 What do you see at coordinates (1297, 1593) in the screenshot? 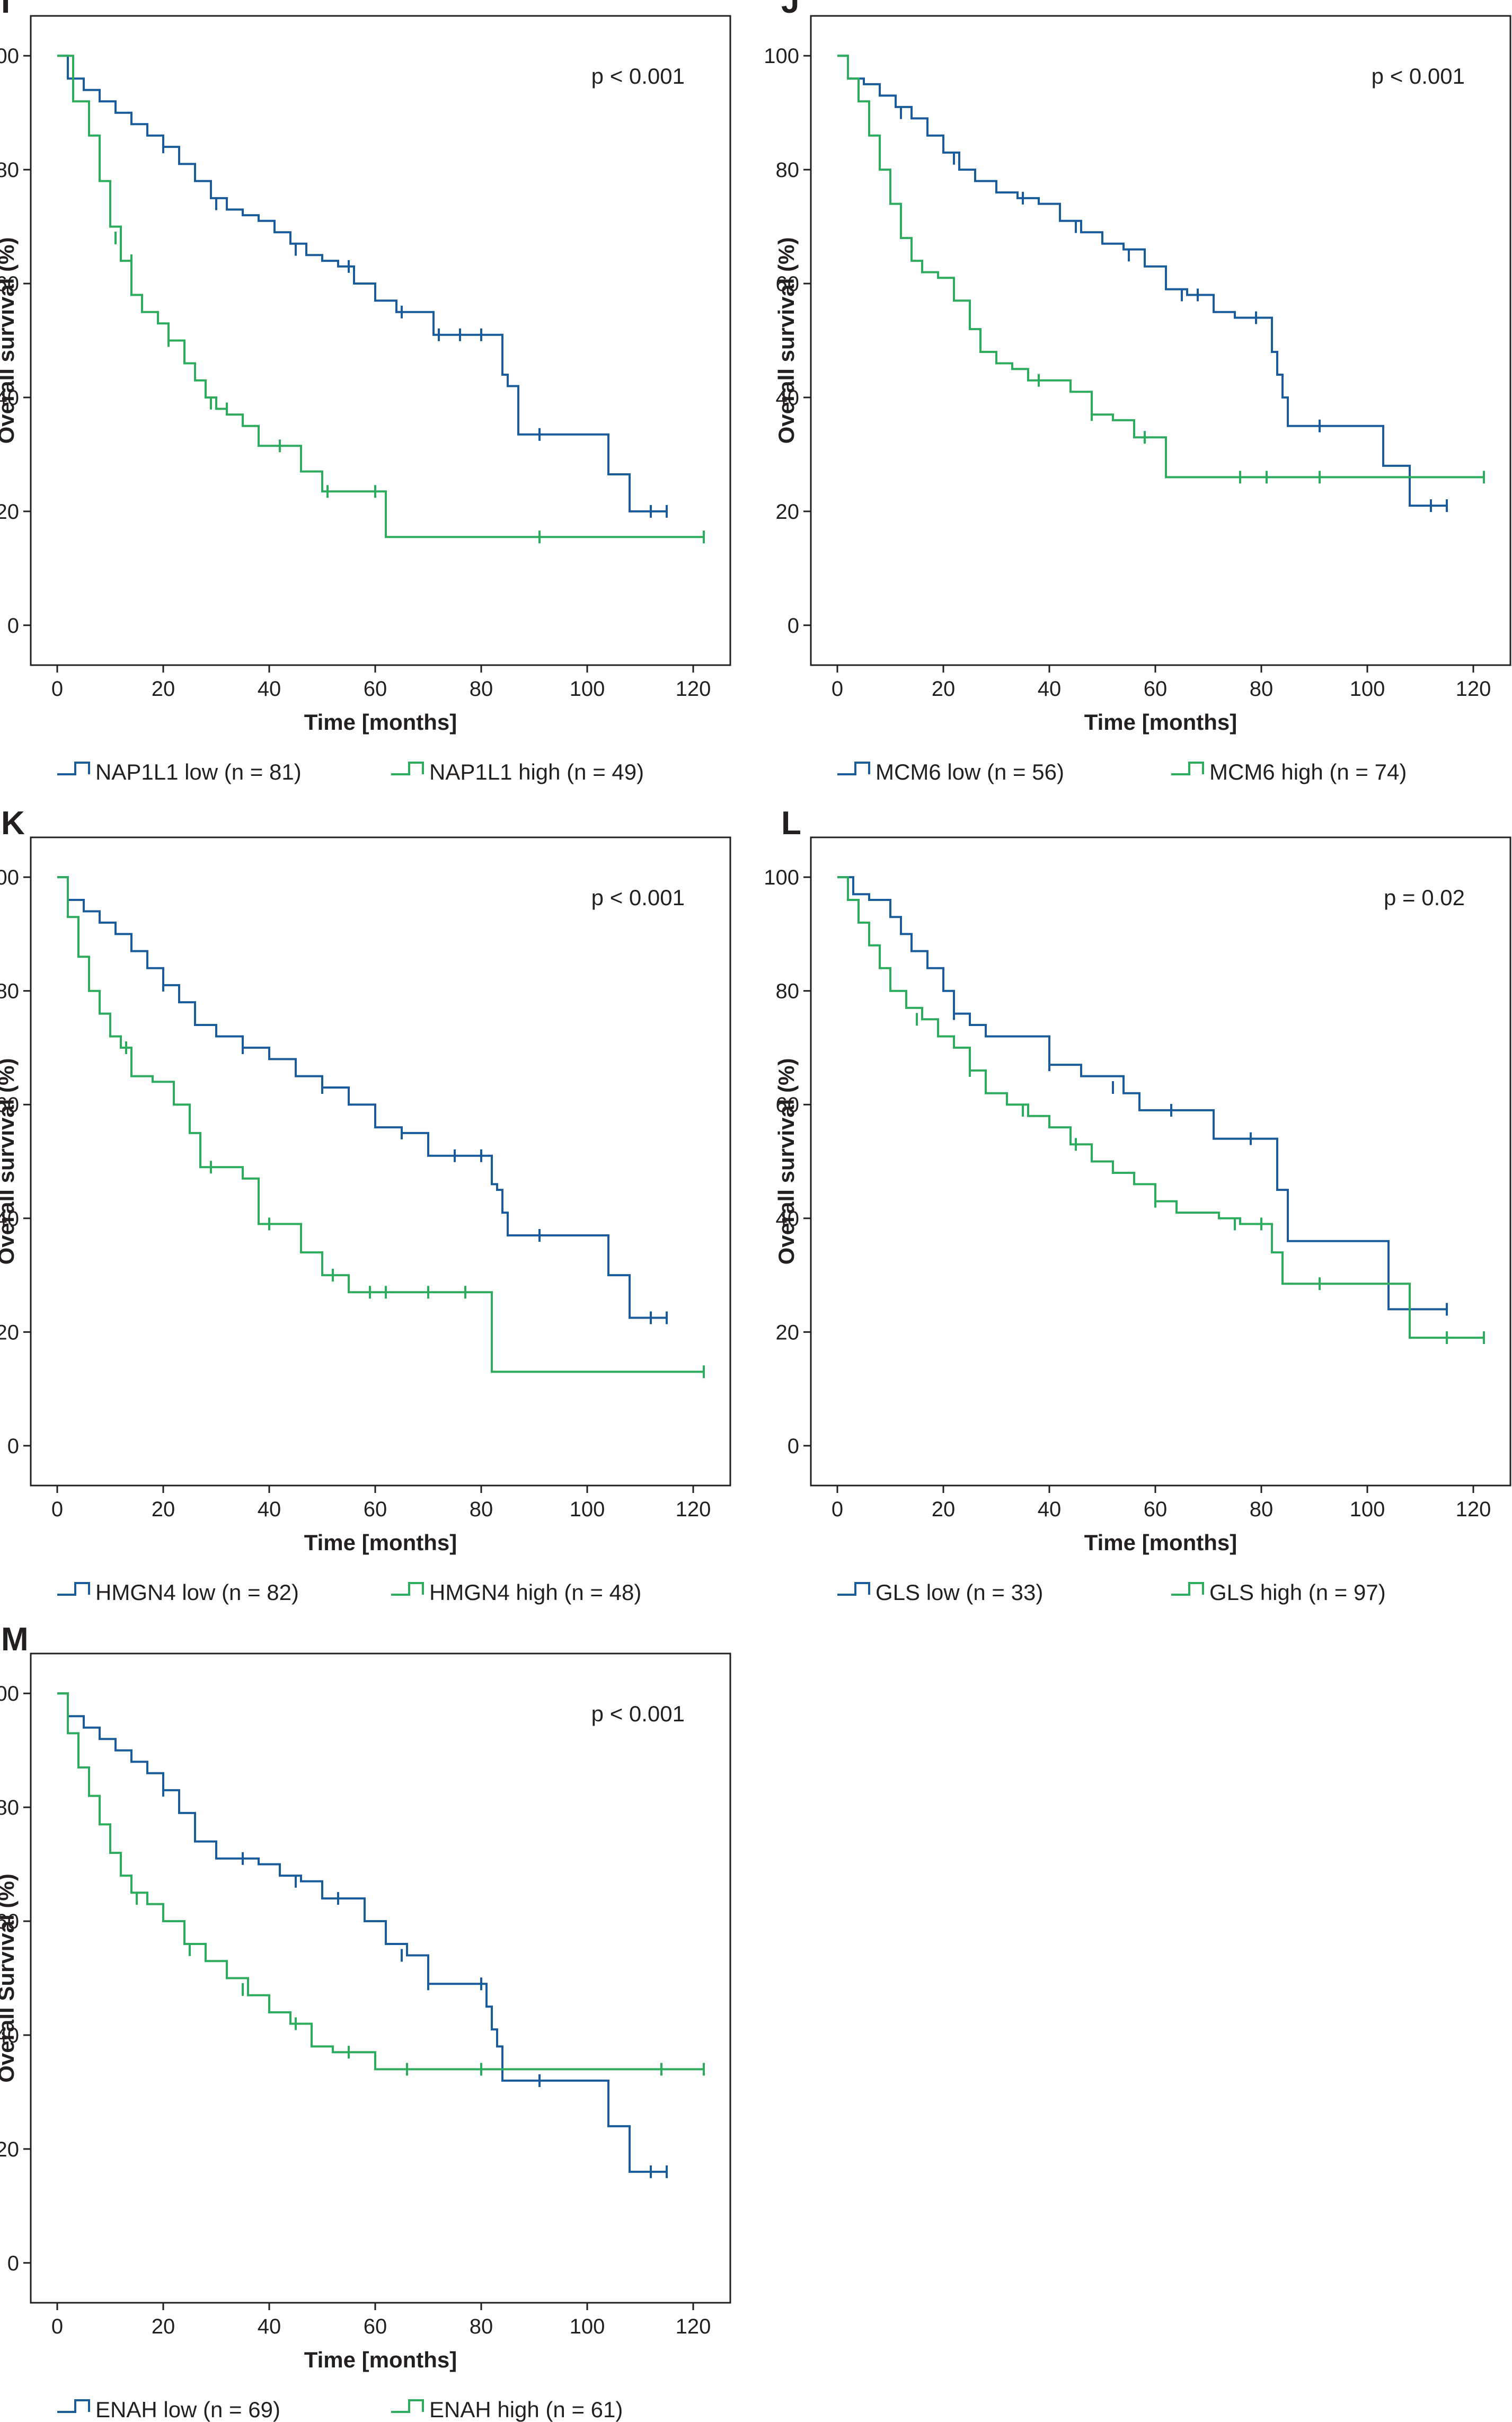
I see `legend-label-high: GLS high (n = 97)` at bounding box center [1297, 1593].